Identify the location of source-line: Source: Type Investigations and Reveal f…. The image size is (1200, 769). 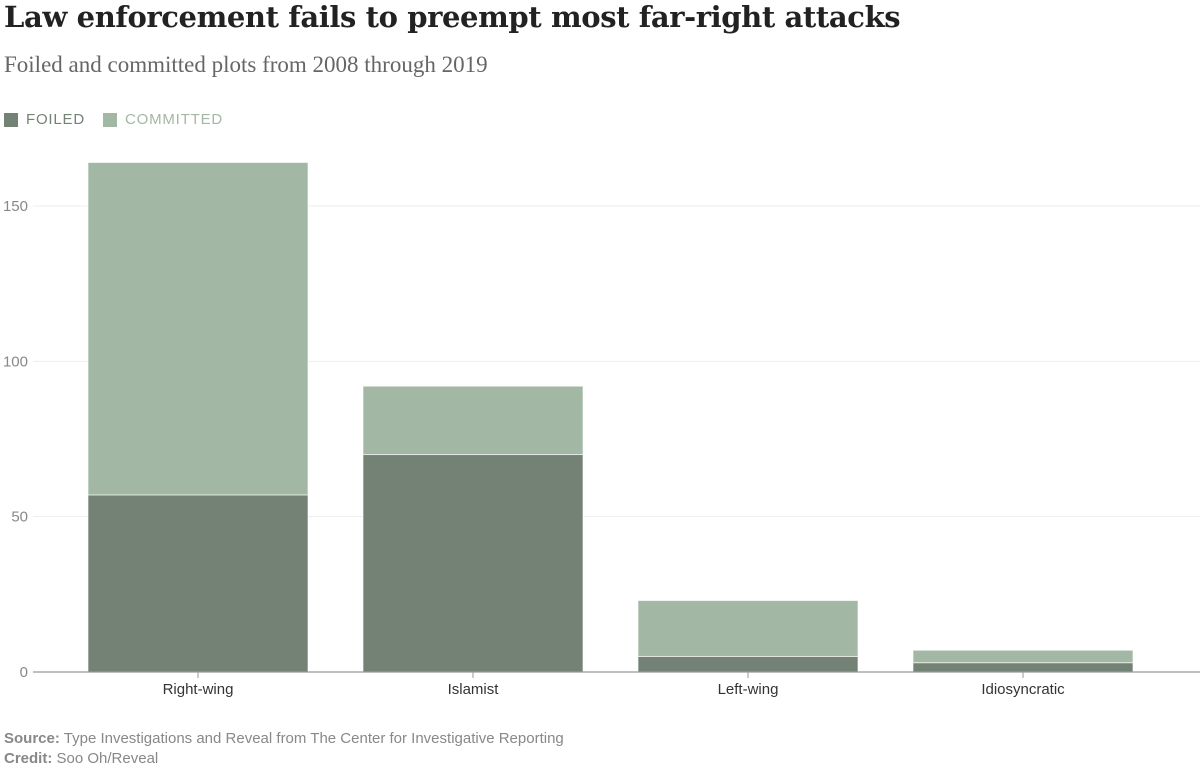
(284, 739).